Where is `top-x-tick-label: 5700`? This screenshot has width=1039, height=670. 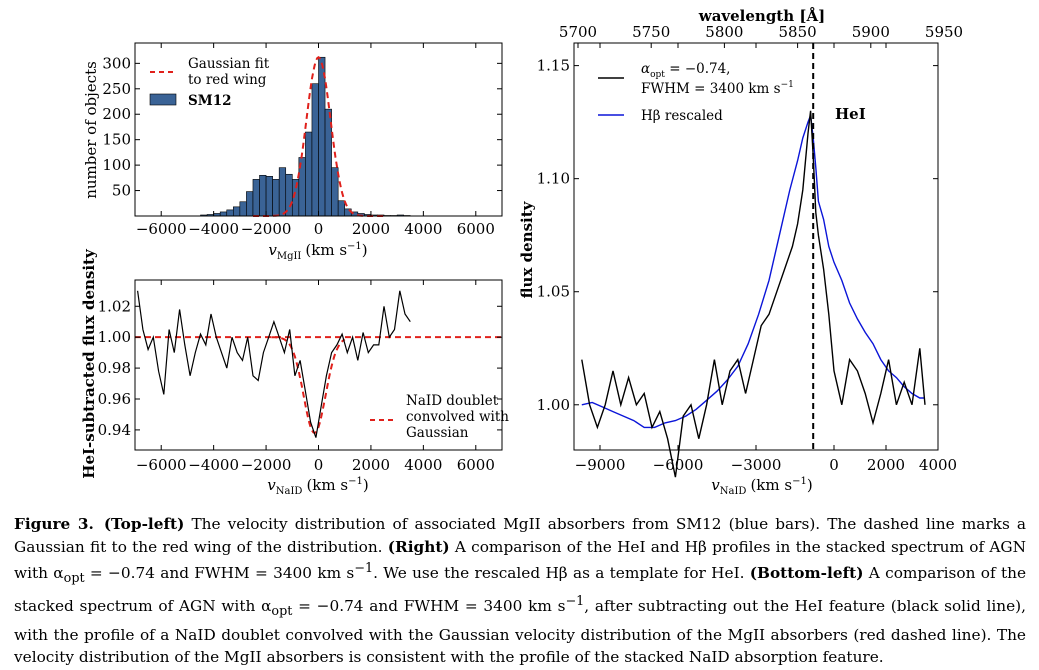
top-x-tick-label: 5700 is located at coordinates (578, 32).